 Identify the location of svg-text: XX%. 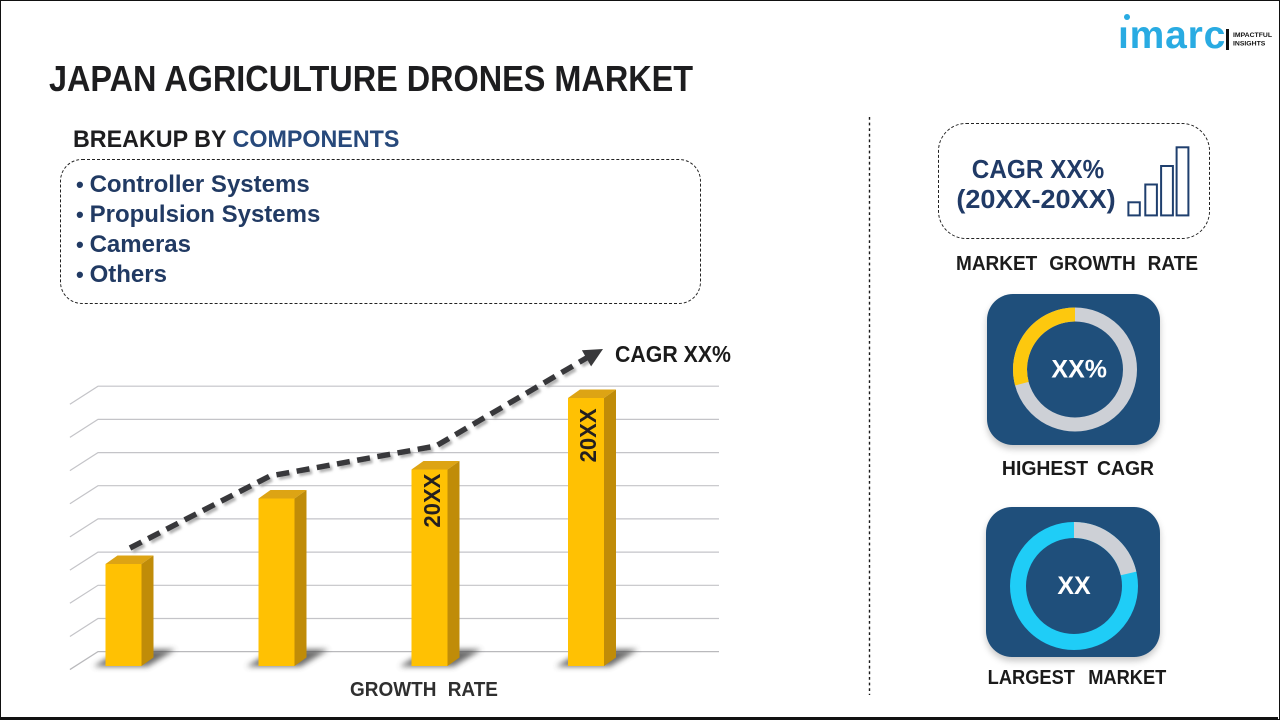
(1079, 369).